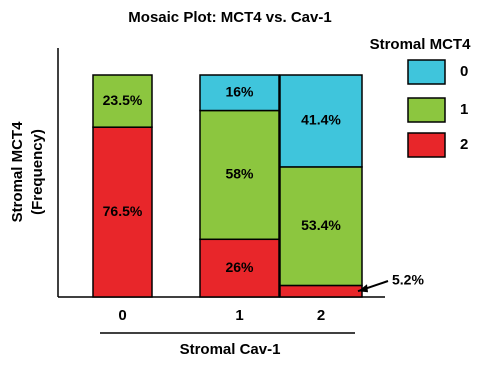  I want to click on x-tick-label: 0, so click(122, 315).